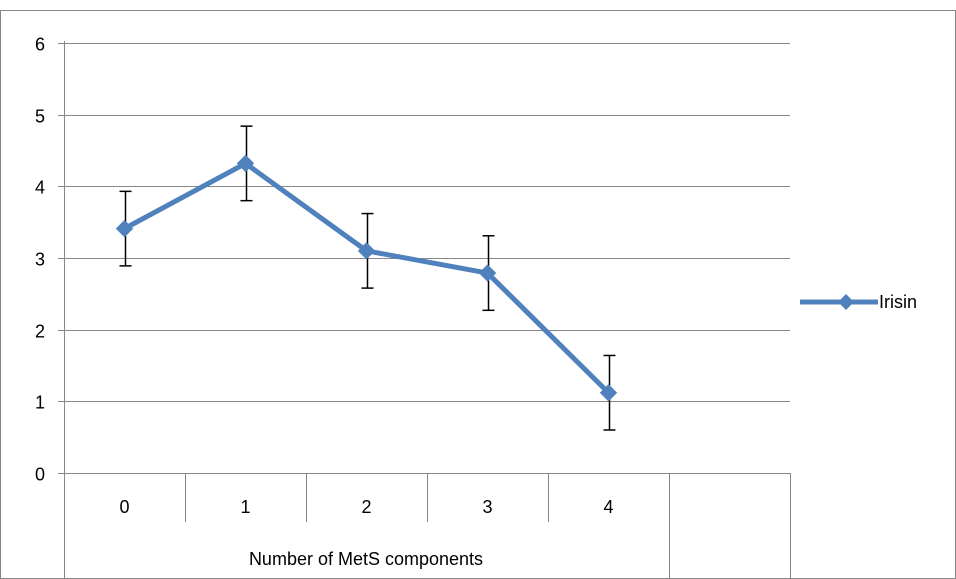 The width and height of the screenshot is (956, 579). I want to click on x-category-label: 2, so click(366, 507).